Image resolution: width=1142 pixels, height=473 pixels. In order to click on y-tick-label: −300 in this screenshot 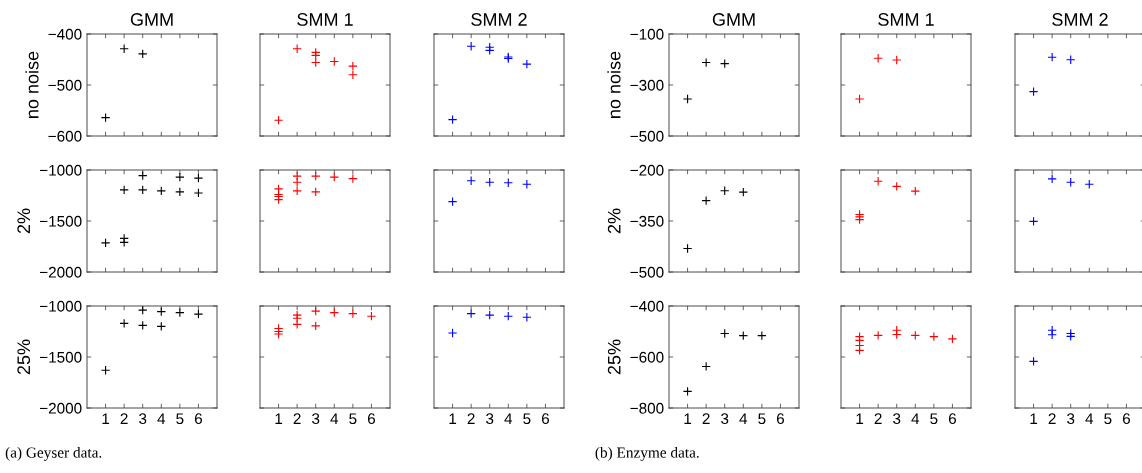, I will do `click(647, 85)`.